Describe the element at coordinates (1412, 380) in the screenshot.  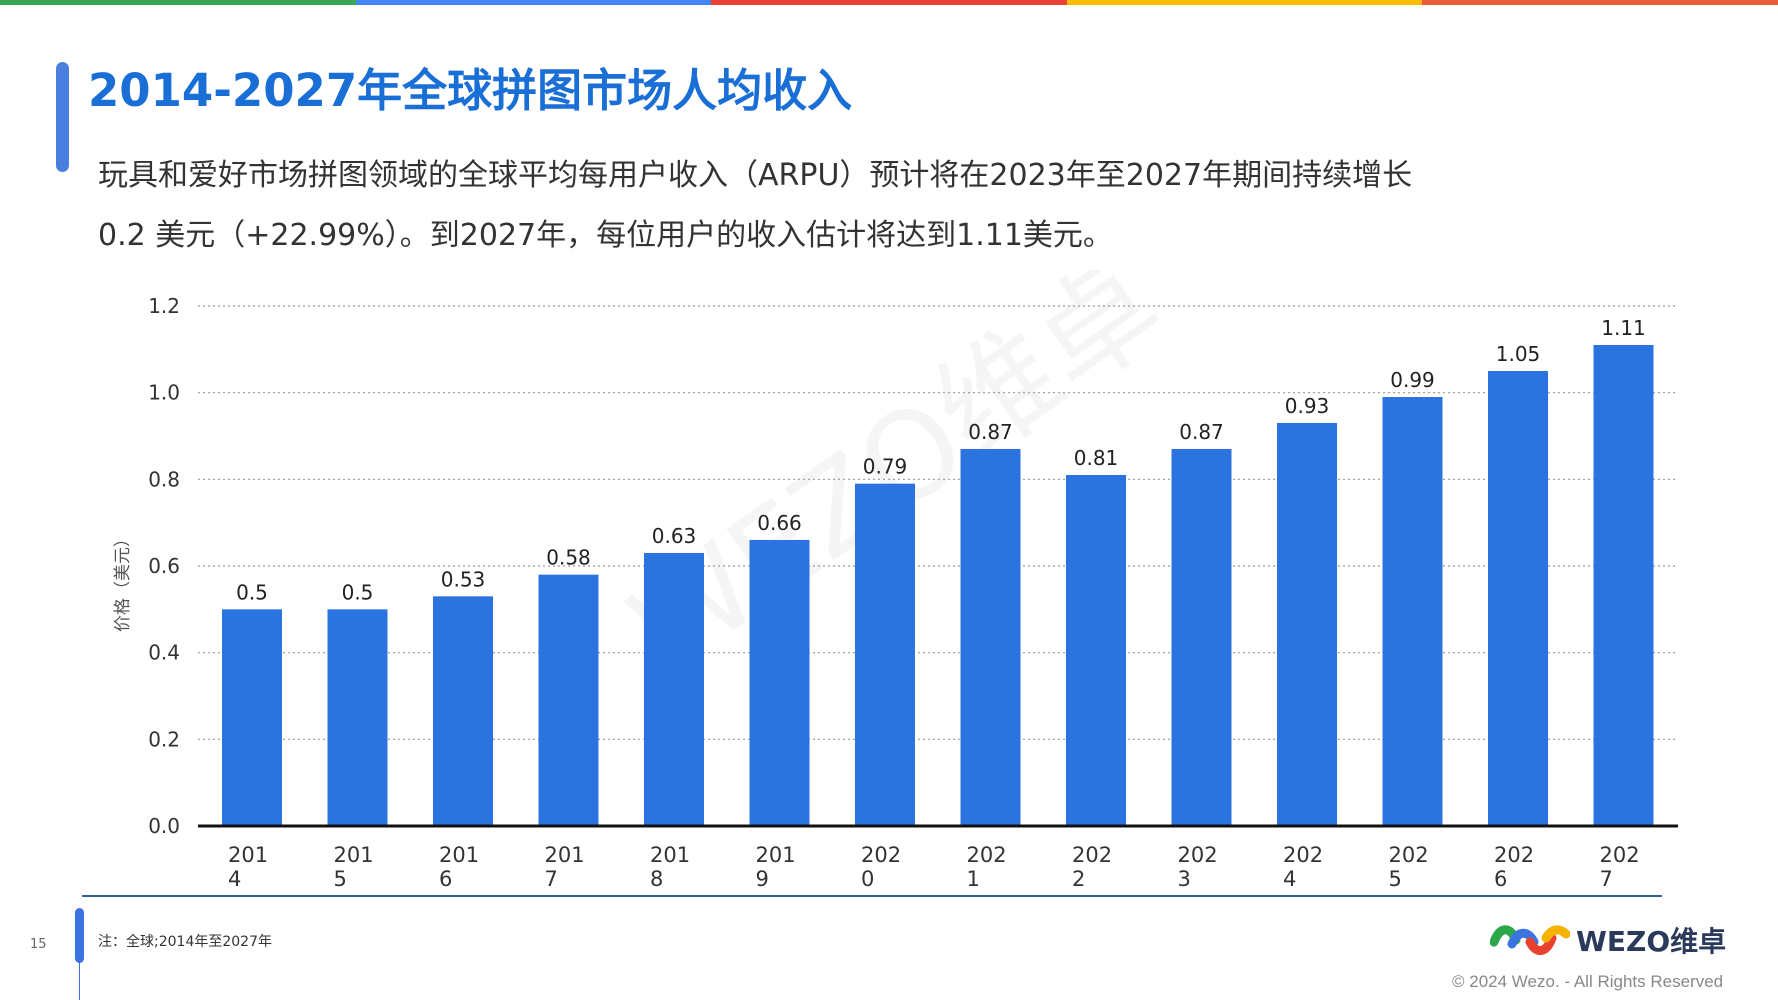
I see `bar-value-label: 0.99` at that location.